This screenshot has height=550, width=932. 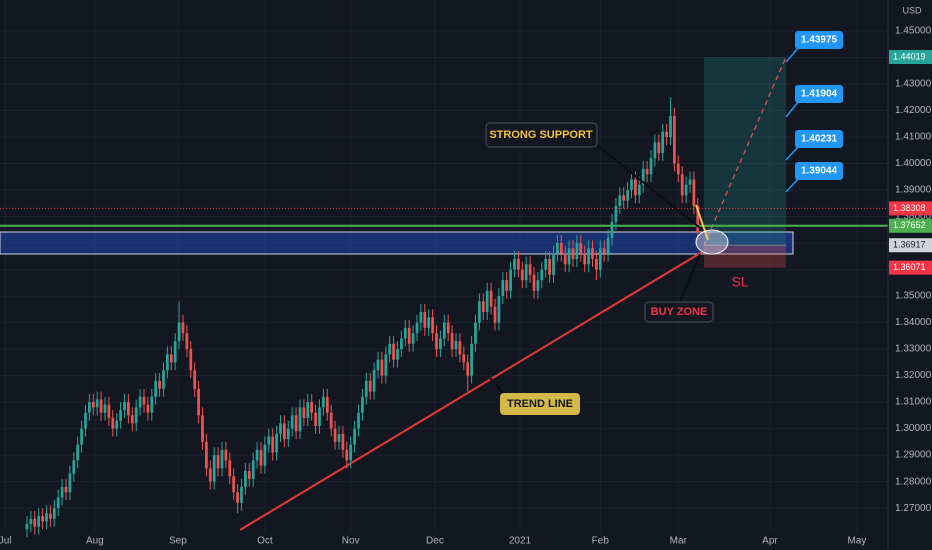 What do you see at coordinates (819, 139) in the screenshot?
I see `target-label: 1.40231` at bounding box center [819, 139].